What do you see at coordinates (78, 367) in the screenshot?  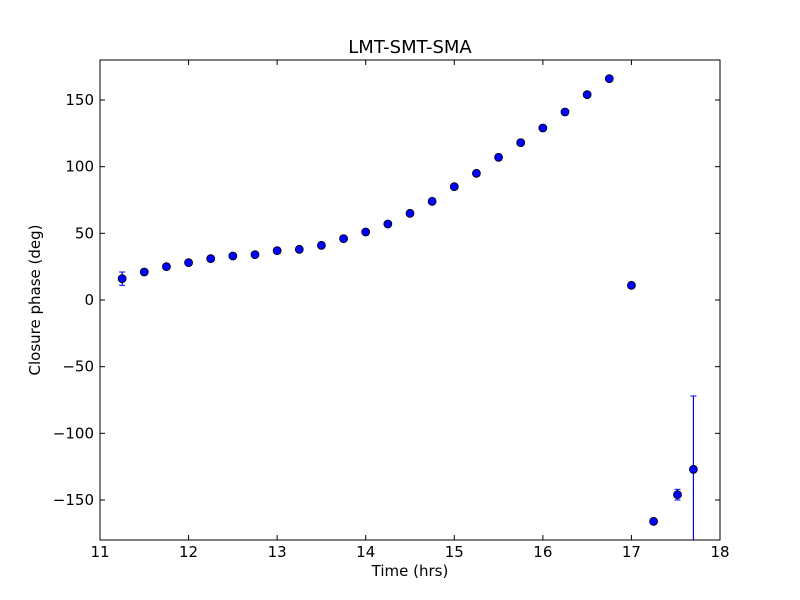 I see `y-tick-label: −50` at bounding box center [78, 367].